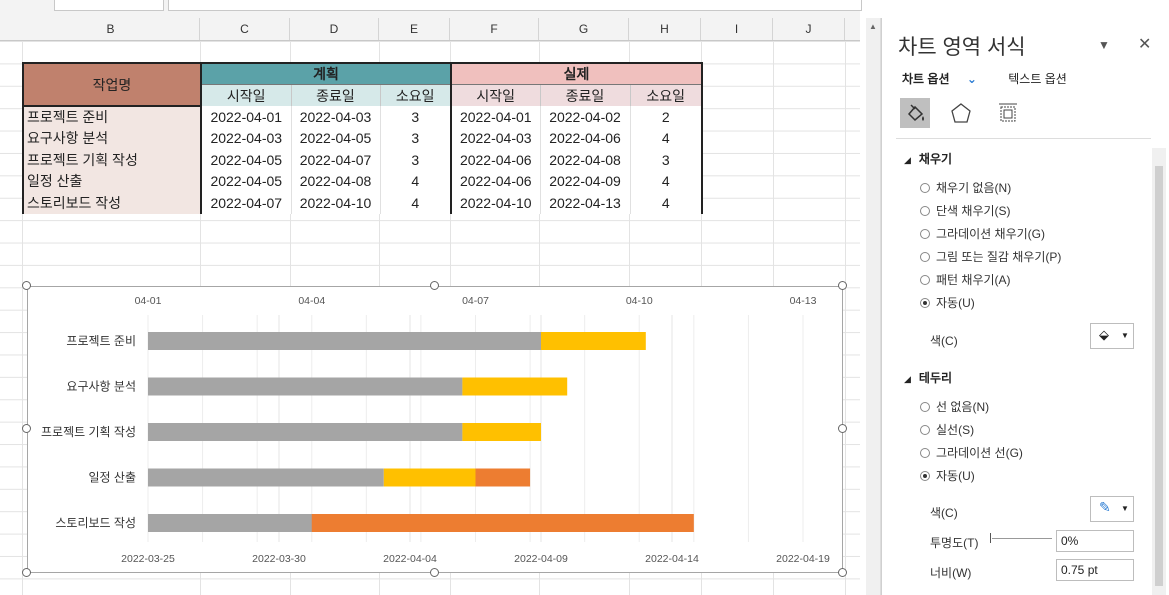 The width and height of the screenshot is (1169, 595). Describe the element at coordinates (576, 73) in the screenshot. I see `actual-header: 실제` at that location.